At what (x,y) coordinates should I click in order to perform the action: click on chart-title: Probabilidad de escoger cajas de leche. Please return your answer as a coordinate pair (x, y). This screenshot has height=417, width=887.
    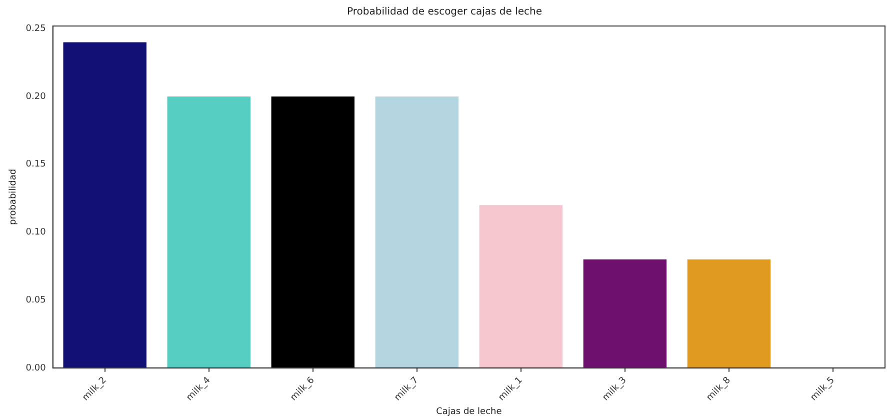
    Looking at the image, I should click on (444, 12).